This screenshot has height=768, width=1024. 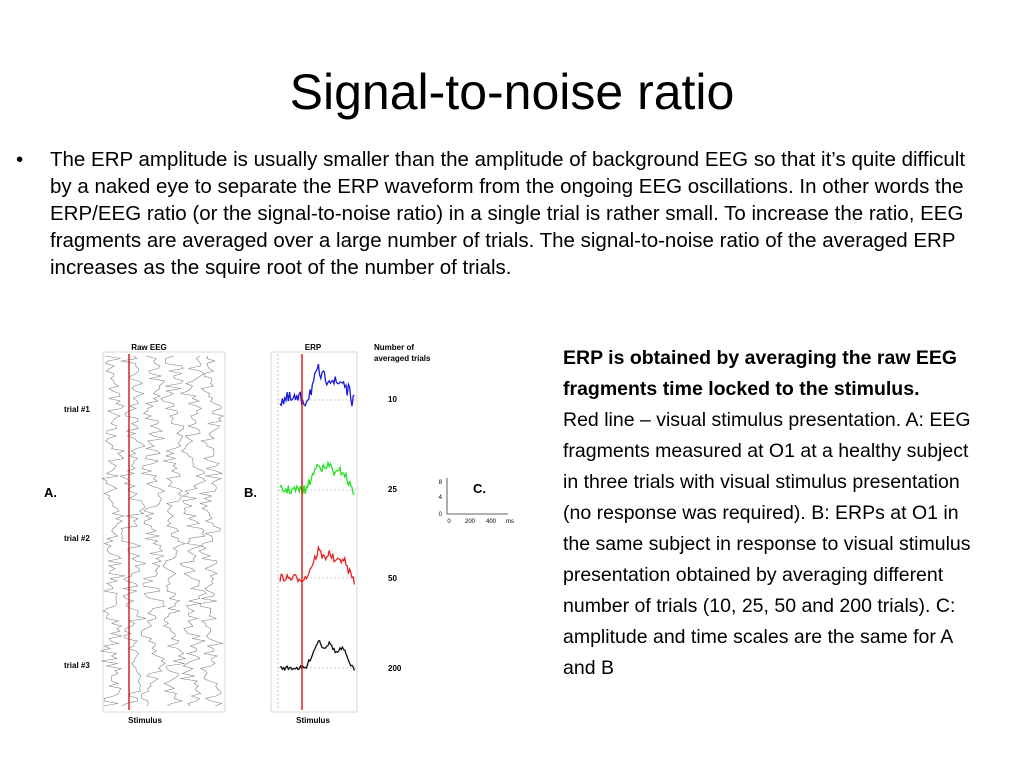 What do you see at coordinates (50, 492) in the screenshot?
I see `panel-a-letter: A.` at bounding box center [50, 492].